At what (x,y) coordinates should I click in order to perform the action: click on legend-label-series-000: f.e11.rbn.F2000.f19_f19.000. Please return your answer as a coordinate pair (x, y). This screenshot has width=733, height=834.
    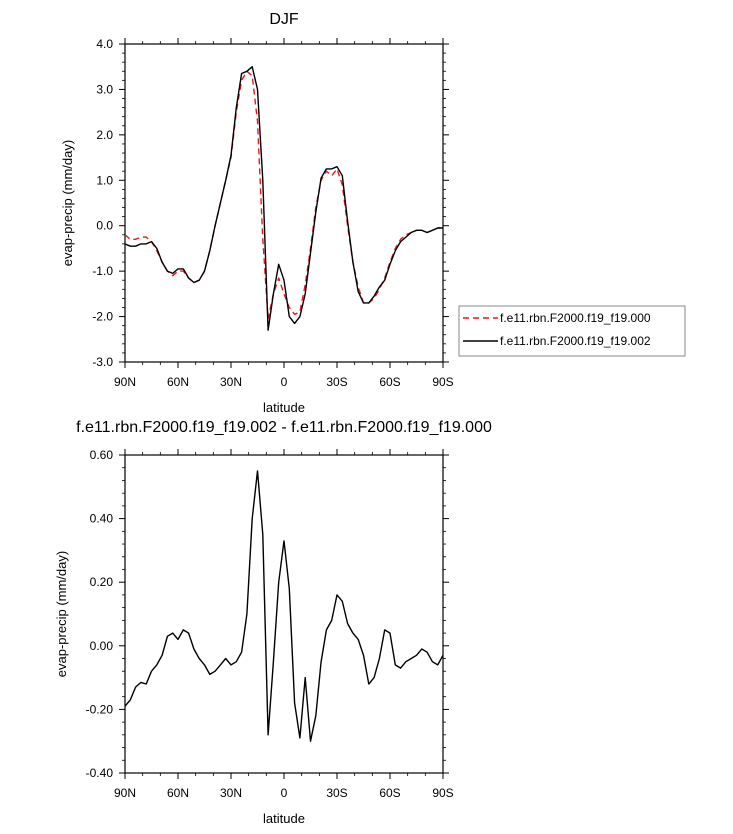
    Looking at the image, I should click on (575, 318).